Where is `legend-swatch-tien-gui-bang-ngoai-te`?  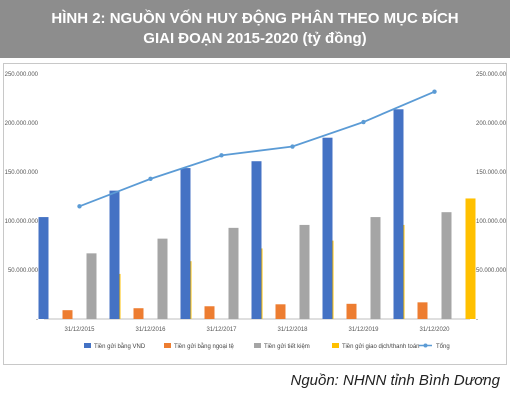 legend-swatch-tien-gui-bang-ngoai-te is located at coordinates (167, 345).